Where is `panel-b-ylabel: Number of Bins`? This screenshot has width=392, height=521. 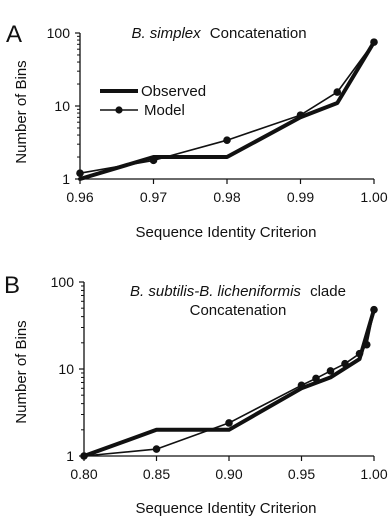
panel-b-ylabel: Number of Bins is located at coordinates (21, 371).